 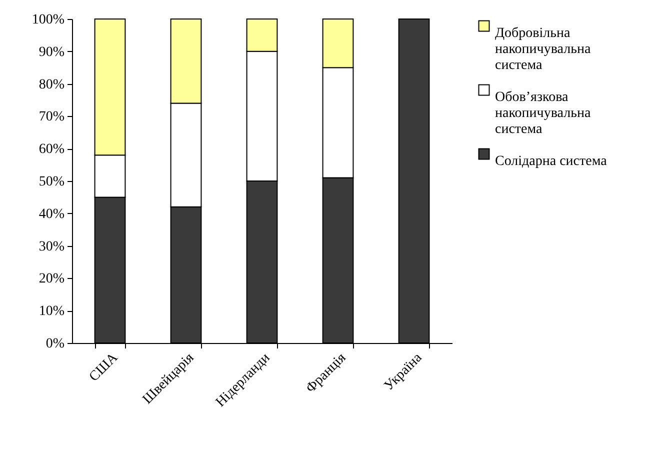 What do you see at coordinates (51, 117) in the screenshot?
I see `y-tick-label: 70%` at bounding box center [51, 117].